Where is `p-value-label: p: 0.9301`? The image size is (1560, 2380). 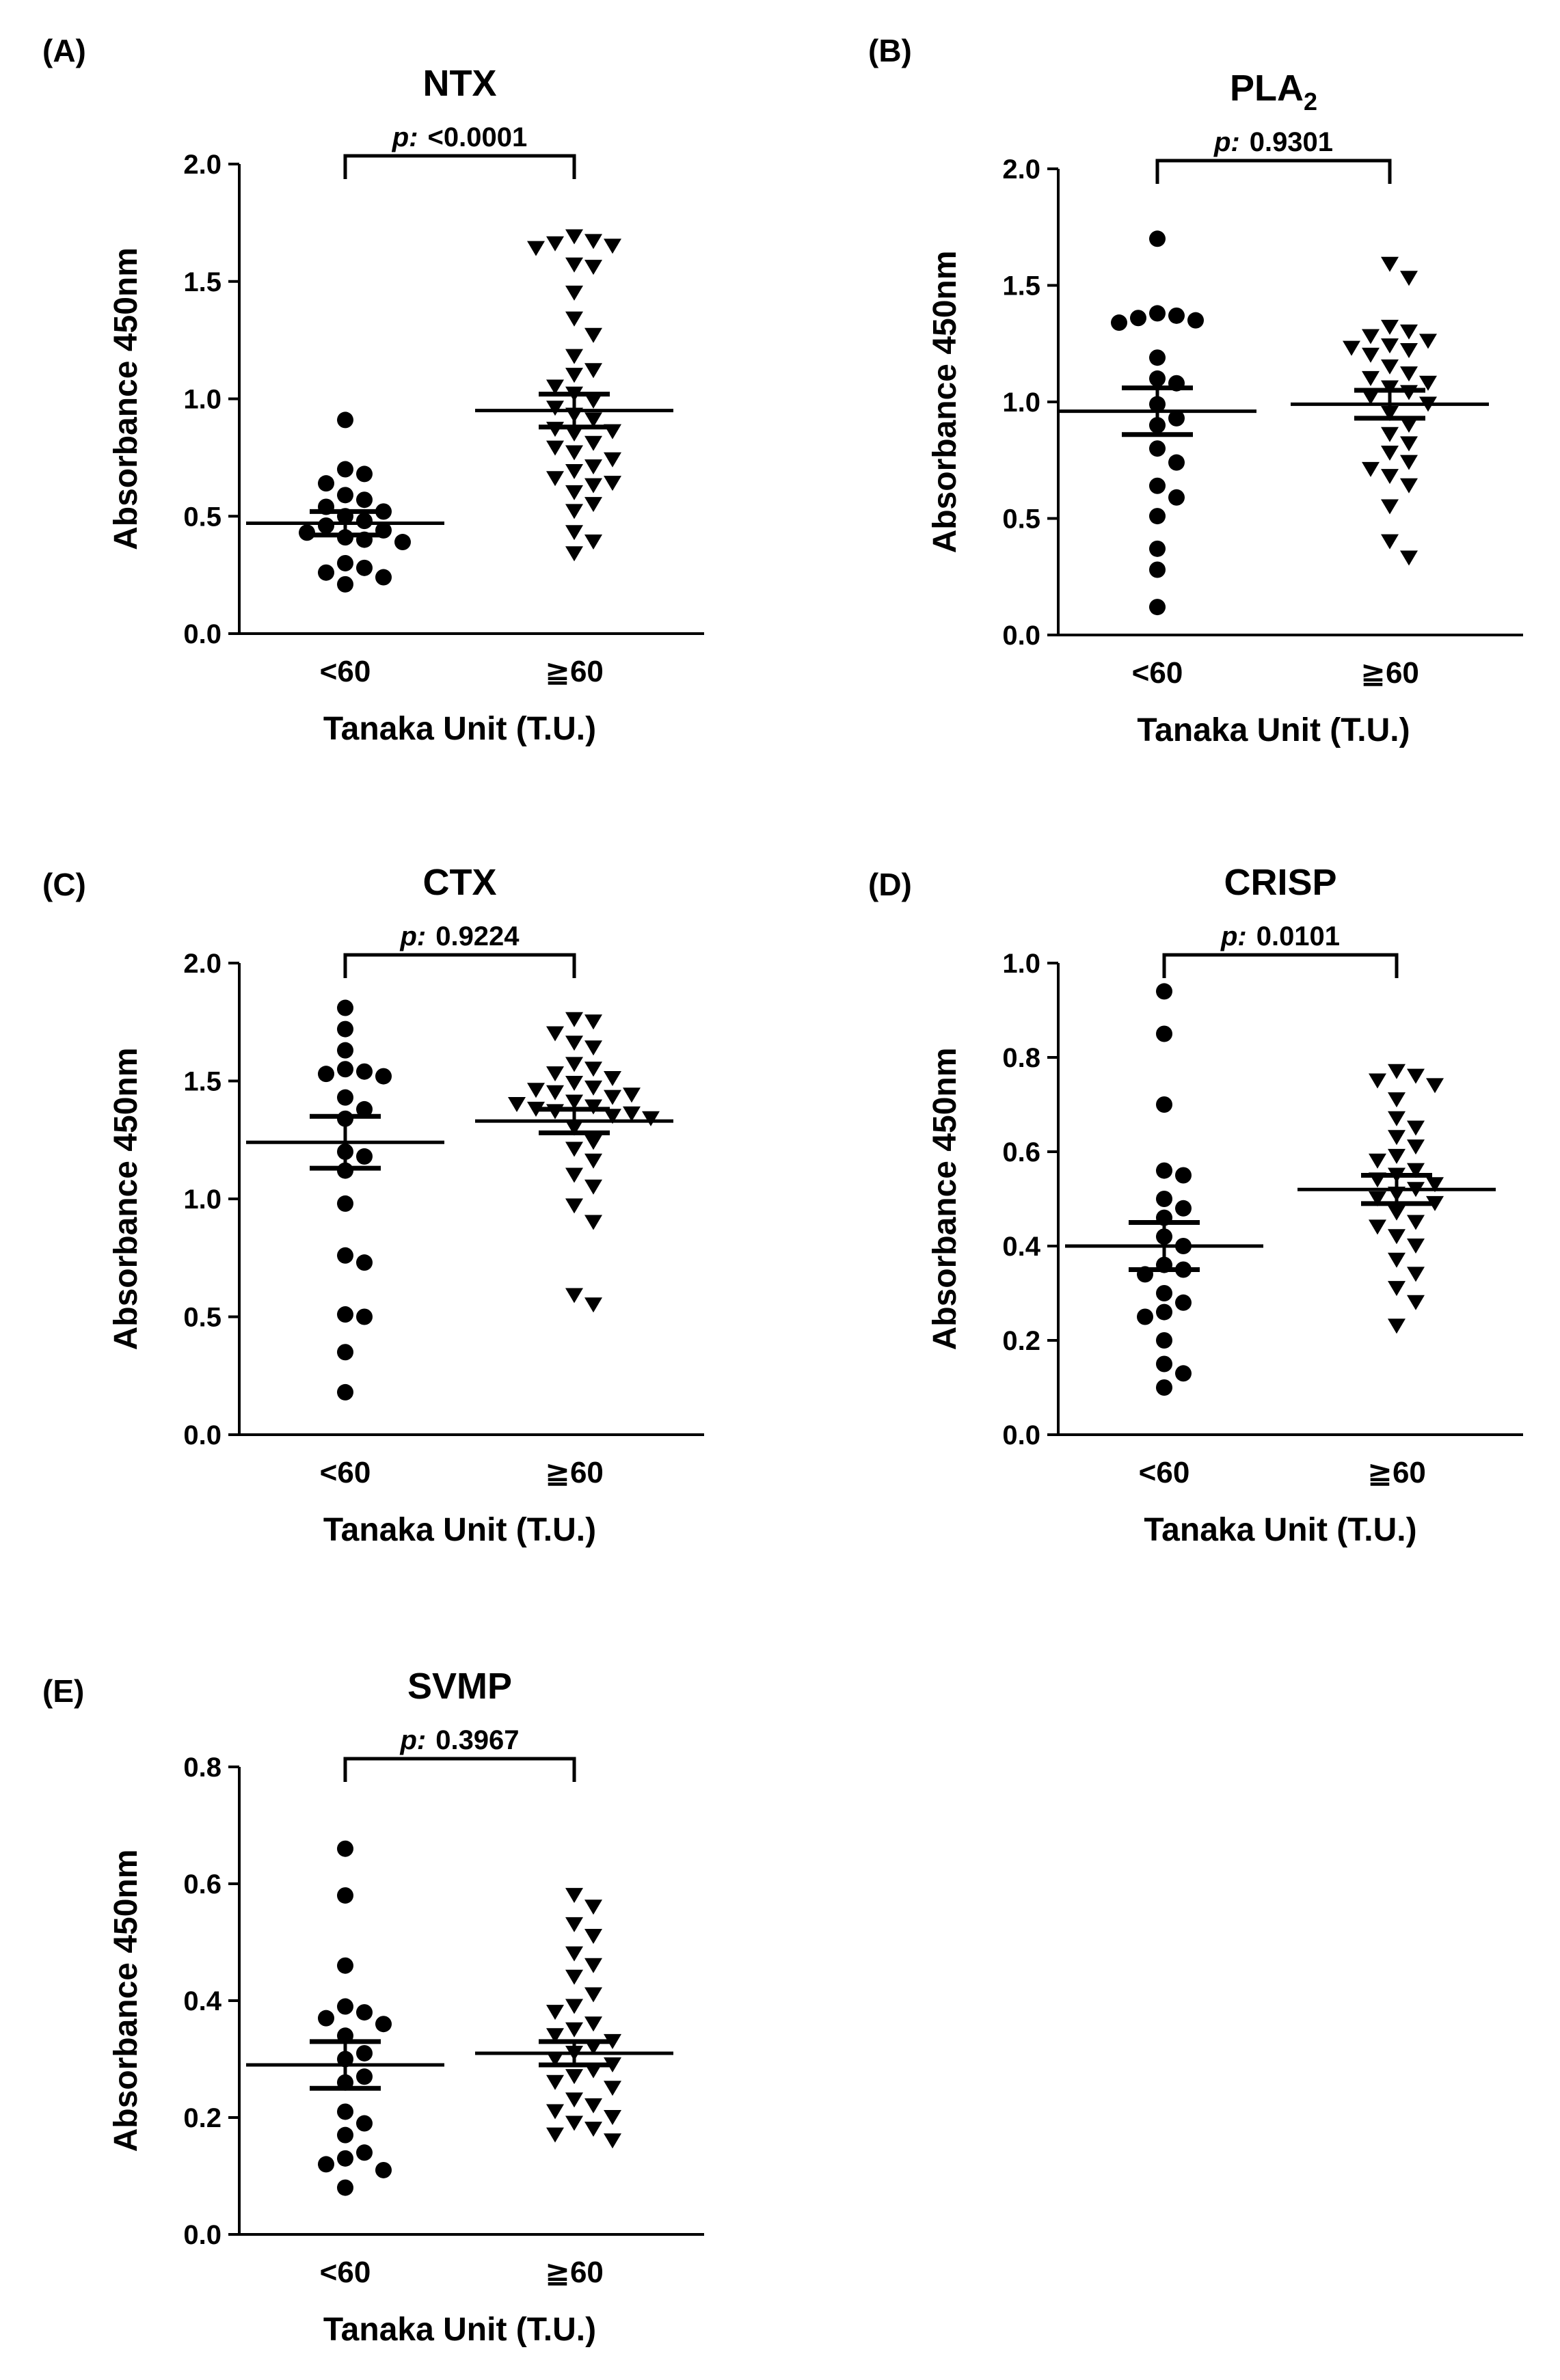
p-value-label: p: 0.9301 is located at coordinates (1273, 142).